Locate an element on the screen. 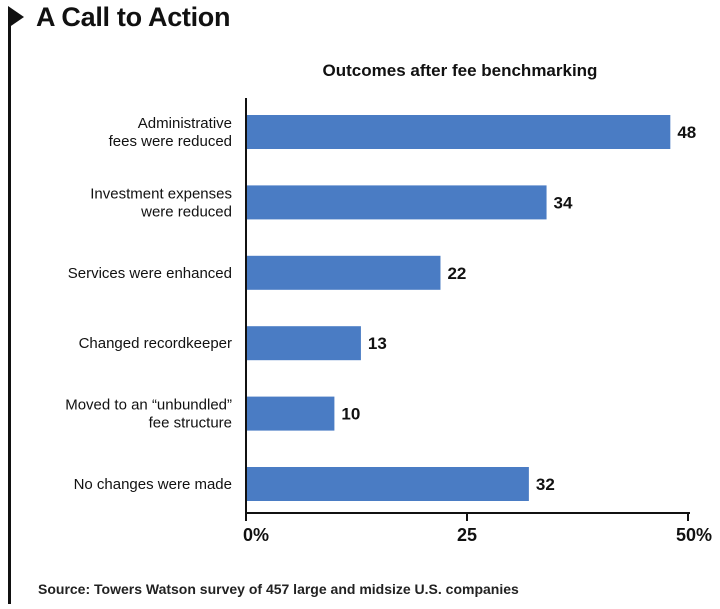 The height and width of the screenshot is (609, 720). bar-value-label: 32 is located at coordinates (545, 484).